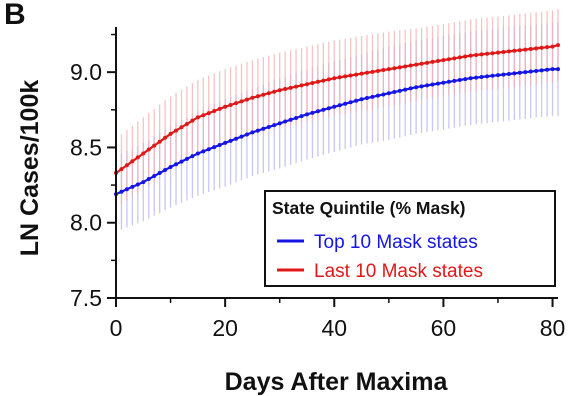  I want to click on x-tick-label: 60, so click(444, 328).